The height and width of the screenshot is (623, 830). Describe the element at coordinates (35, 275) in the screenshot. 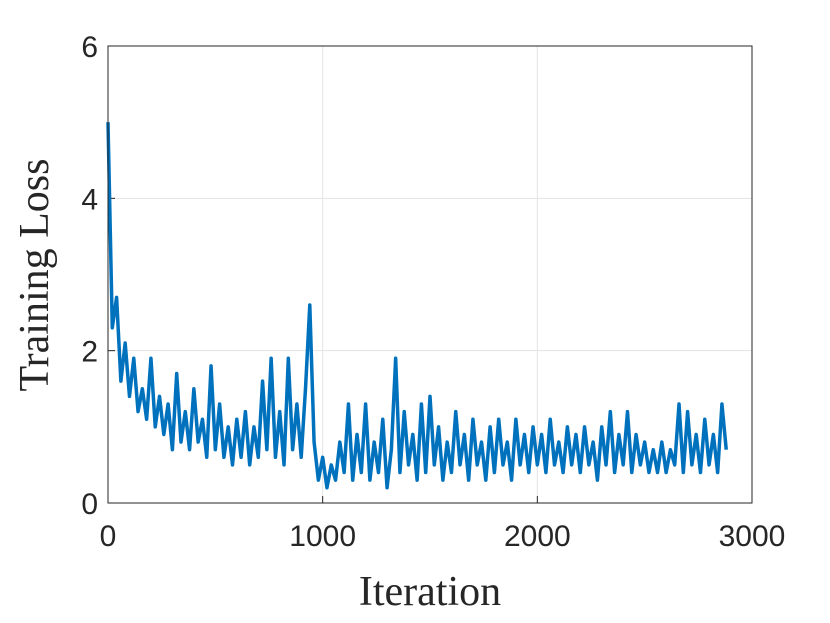

I see `y-axis-label: Training Loss` at that location.